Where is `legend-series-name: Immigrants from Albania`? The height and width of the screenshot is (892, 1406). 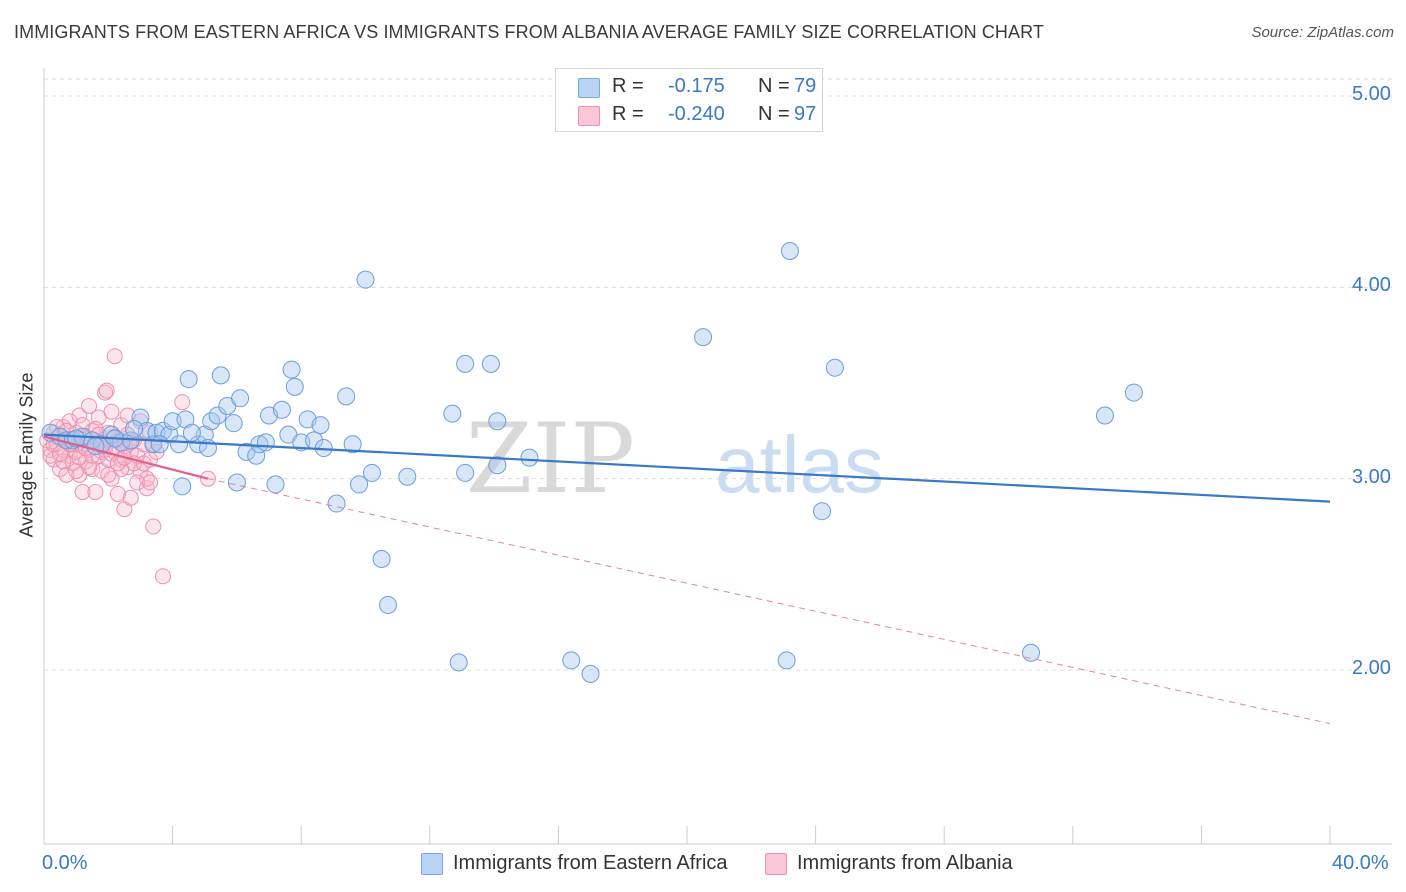
legend-series-name: Immigrants from Albania is located at coordinates (905, 863).